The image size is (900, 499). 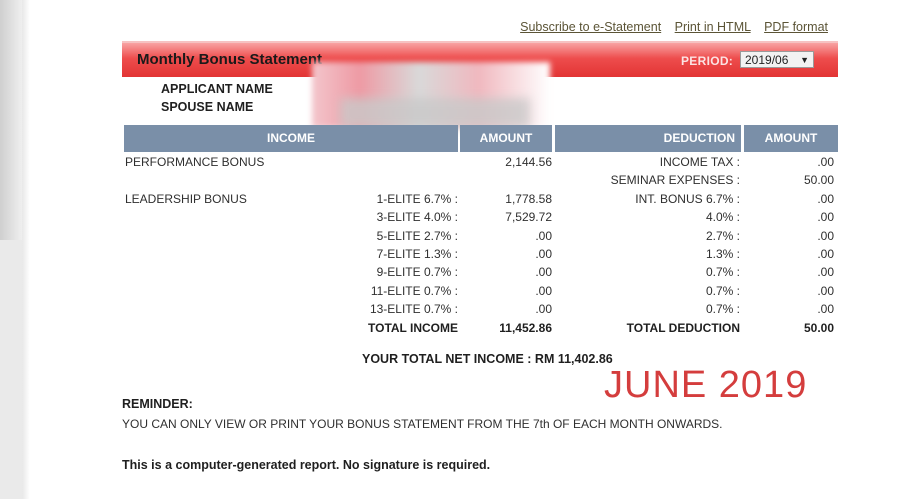 What do you see at coordinates (791, 138) in the screenshot?
I see `deduction-amount-column-header: AMOUNT` at bounding box center [791, 138].